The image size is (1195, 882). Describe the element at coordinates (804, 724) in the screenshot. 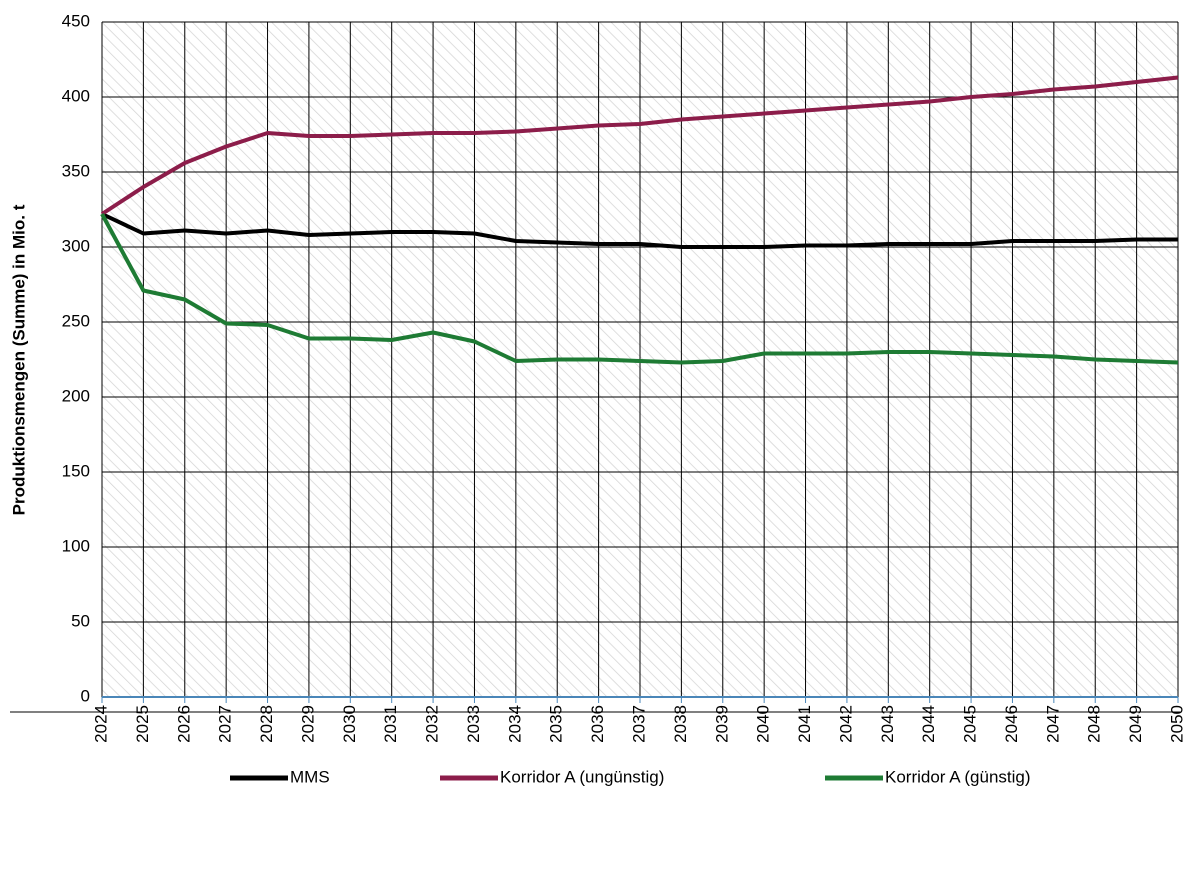

I see `x-tick-label: 2041` at that location.